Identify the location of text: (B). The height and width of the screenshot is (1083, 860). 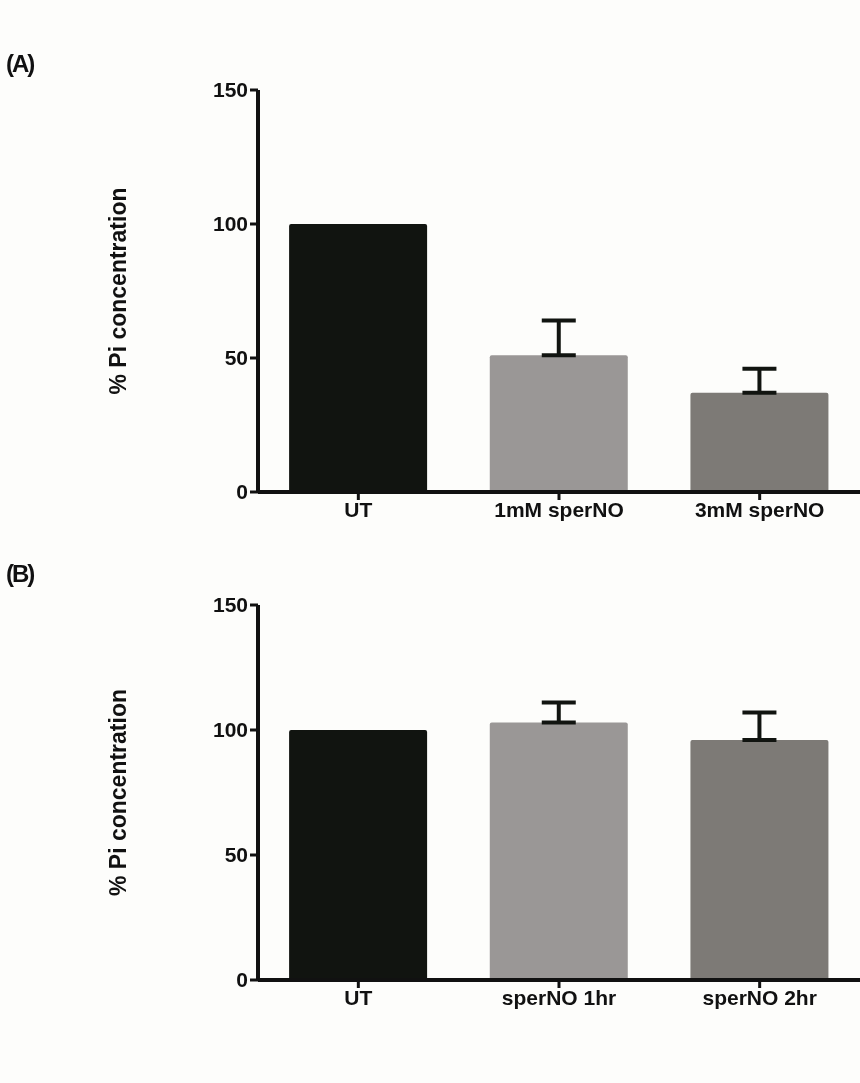
(20, 574).